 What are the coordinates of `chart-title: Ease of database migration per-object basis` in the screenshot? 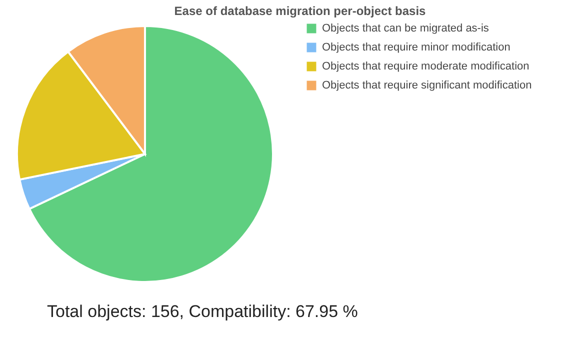 It's located at (300, 11).